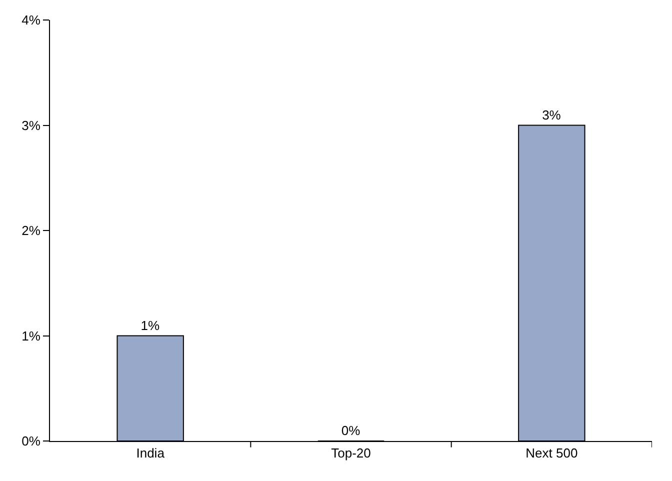  Describe the element at coordinates (31, 441) in the screenshot. I see `y-tick-label: 0%` at that location.